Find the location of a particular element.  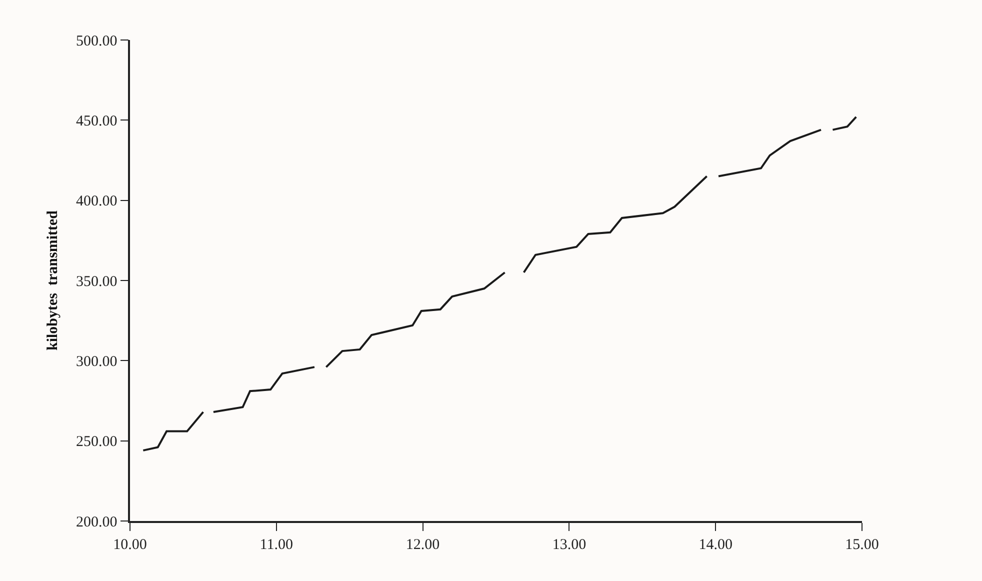

y-tick-label: 350.00 is located at coordinates (97, 282).